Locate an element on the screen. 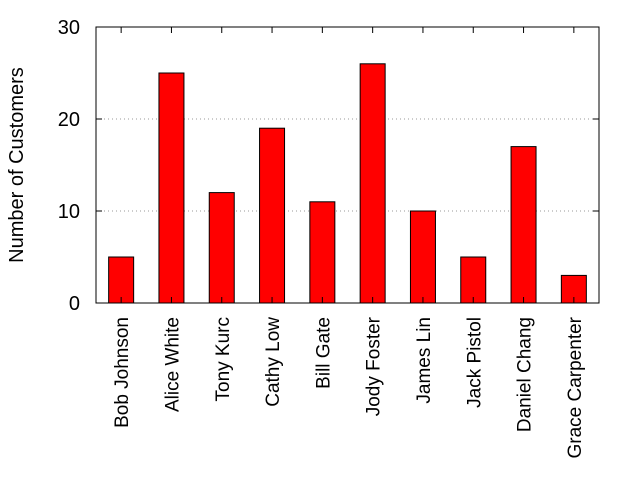 This screenshot has width=640, height=480. y-tick-label: 10 is located at coordinates (69, 212).